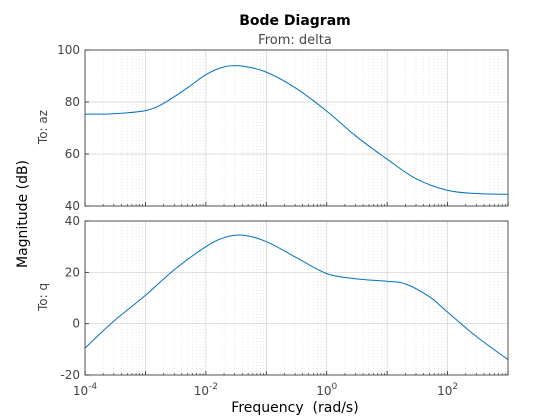 The width and height of the screenshot is (560, 420). I want to click on x-tick-label: 10⁰, so click(326, 390).